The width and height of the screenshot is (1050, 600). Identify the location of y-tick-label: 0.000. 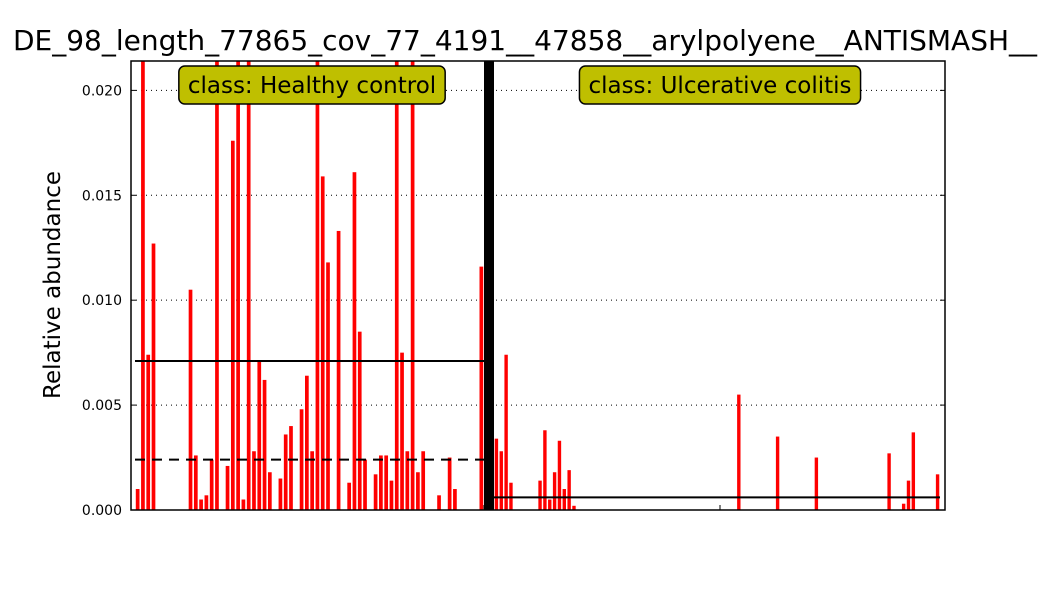
(102, 511).